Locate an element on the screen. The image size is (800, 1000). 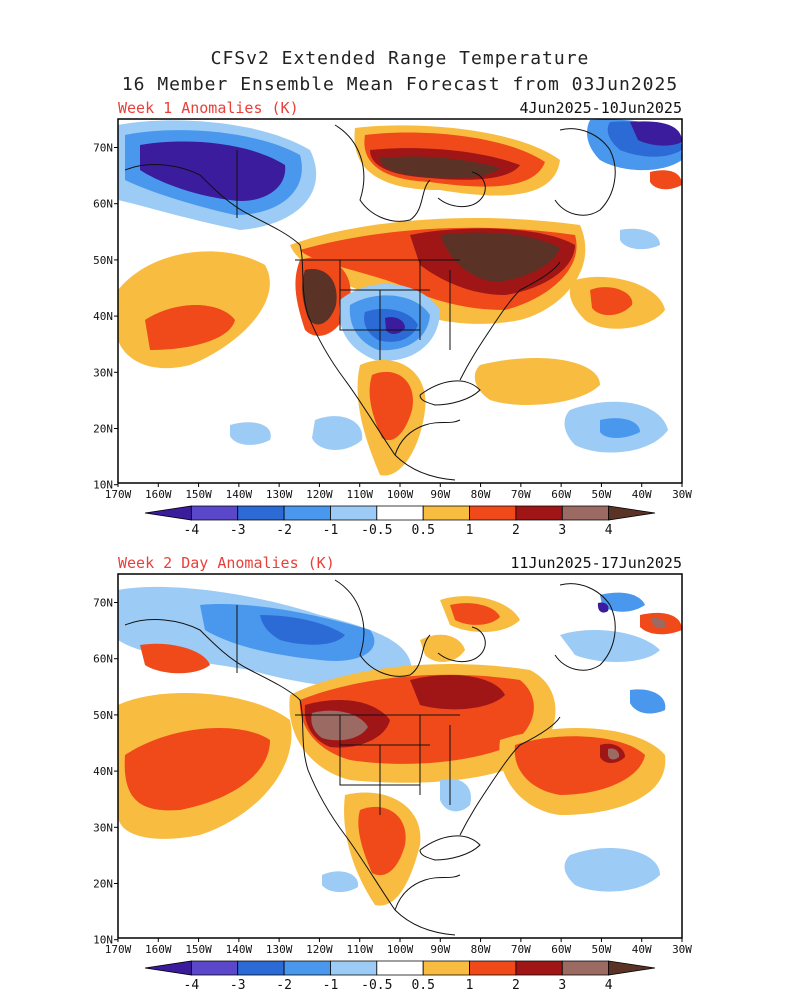
week1-lat-label: 20N is located at coordinates (103, 429).